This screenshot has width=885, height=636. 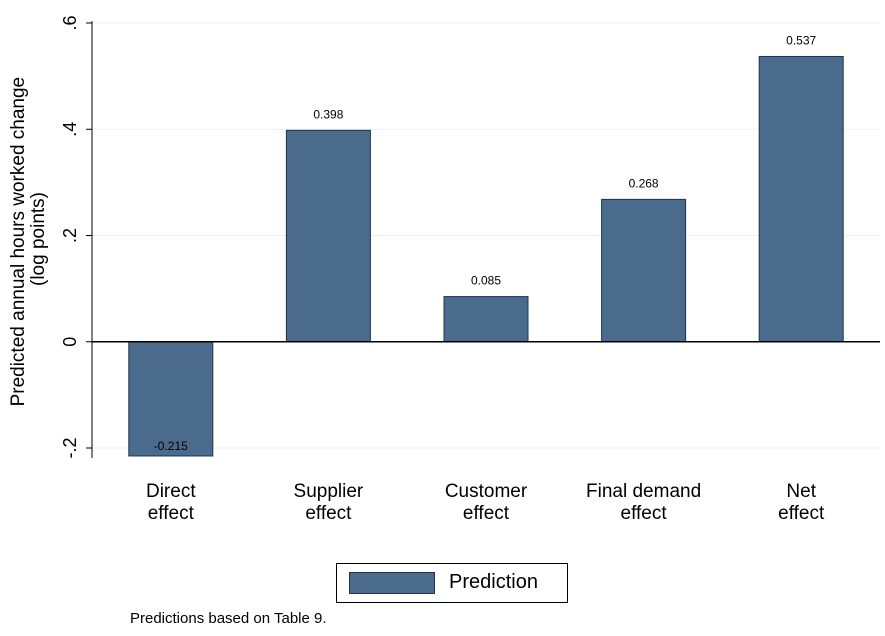 What do you see at coordinates (171, 446) in the screenshot?
I see `bar-value-label: -0.215` at bounding box center [171, 446].